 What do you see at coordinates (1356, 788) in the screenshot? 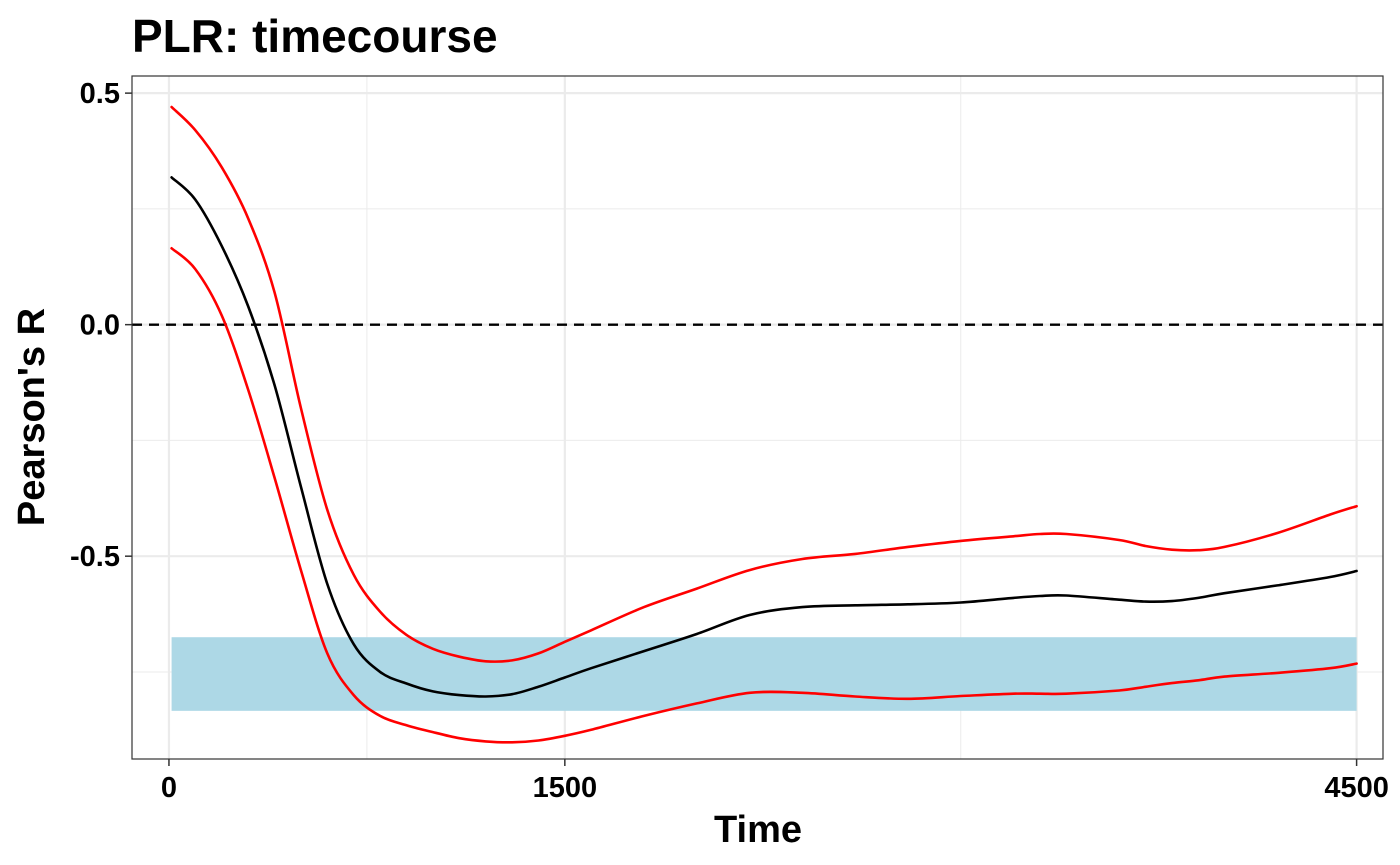
I see `x-tick-label: 4500` at bounding box center [1356, 788].